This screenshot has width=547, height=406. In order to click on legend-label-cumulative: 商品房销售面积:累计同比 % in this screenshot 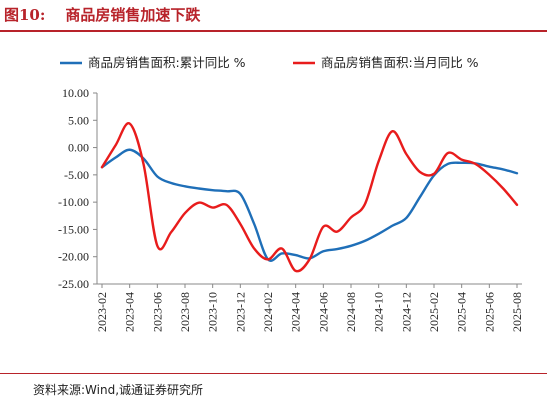, I will do `click(167, 62)`.